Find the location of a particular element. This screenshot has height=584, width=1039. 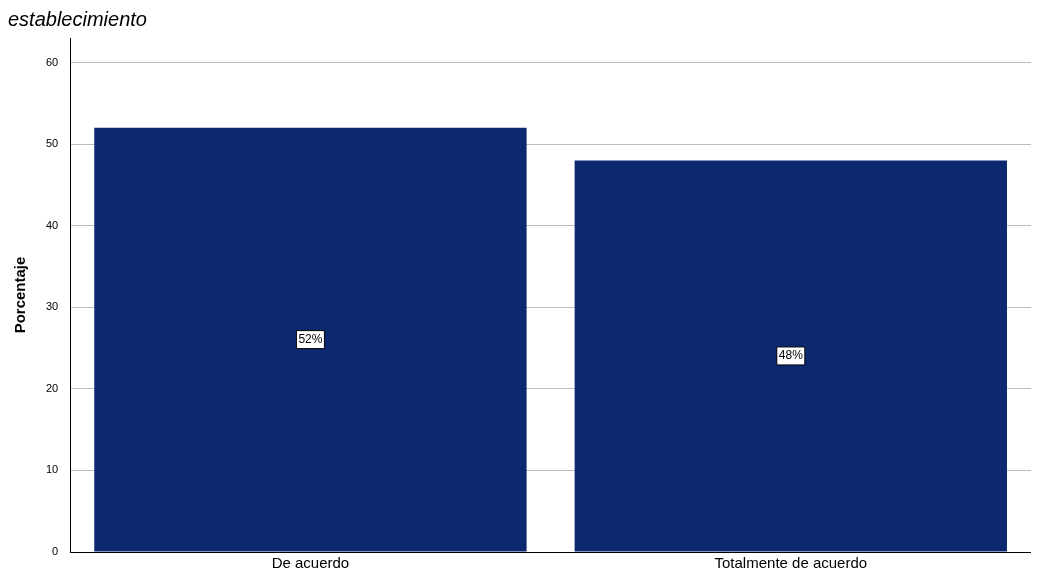

chart-title: establecimiento is located at coordinates (77, 18).